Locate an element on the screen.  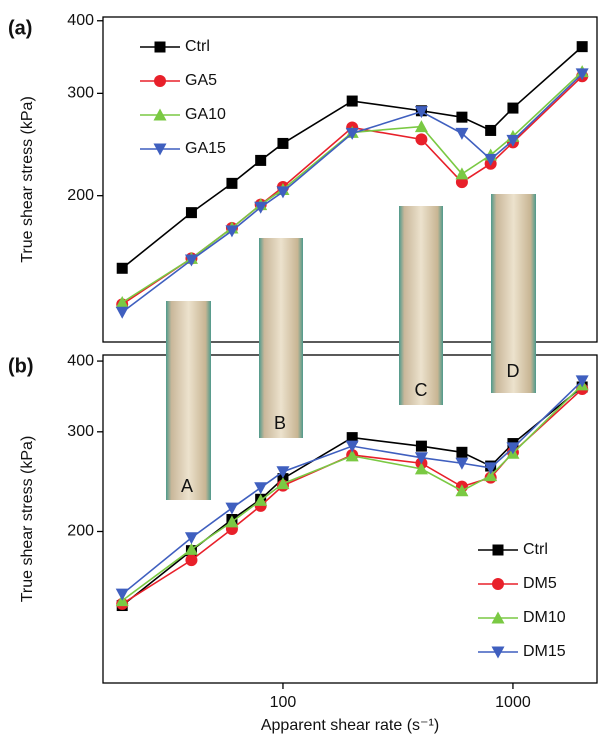
legend-label: GA15 is located at coordinates (205, 148).